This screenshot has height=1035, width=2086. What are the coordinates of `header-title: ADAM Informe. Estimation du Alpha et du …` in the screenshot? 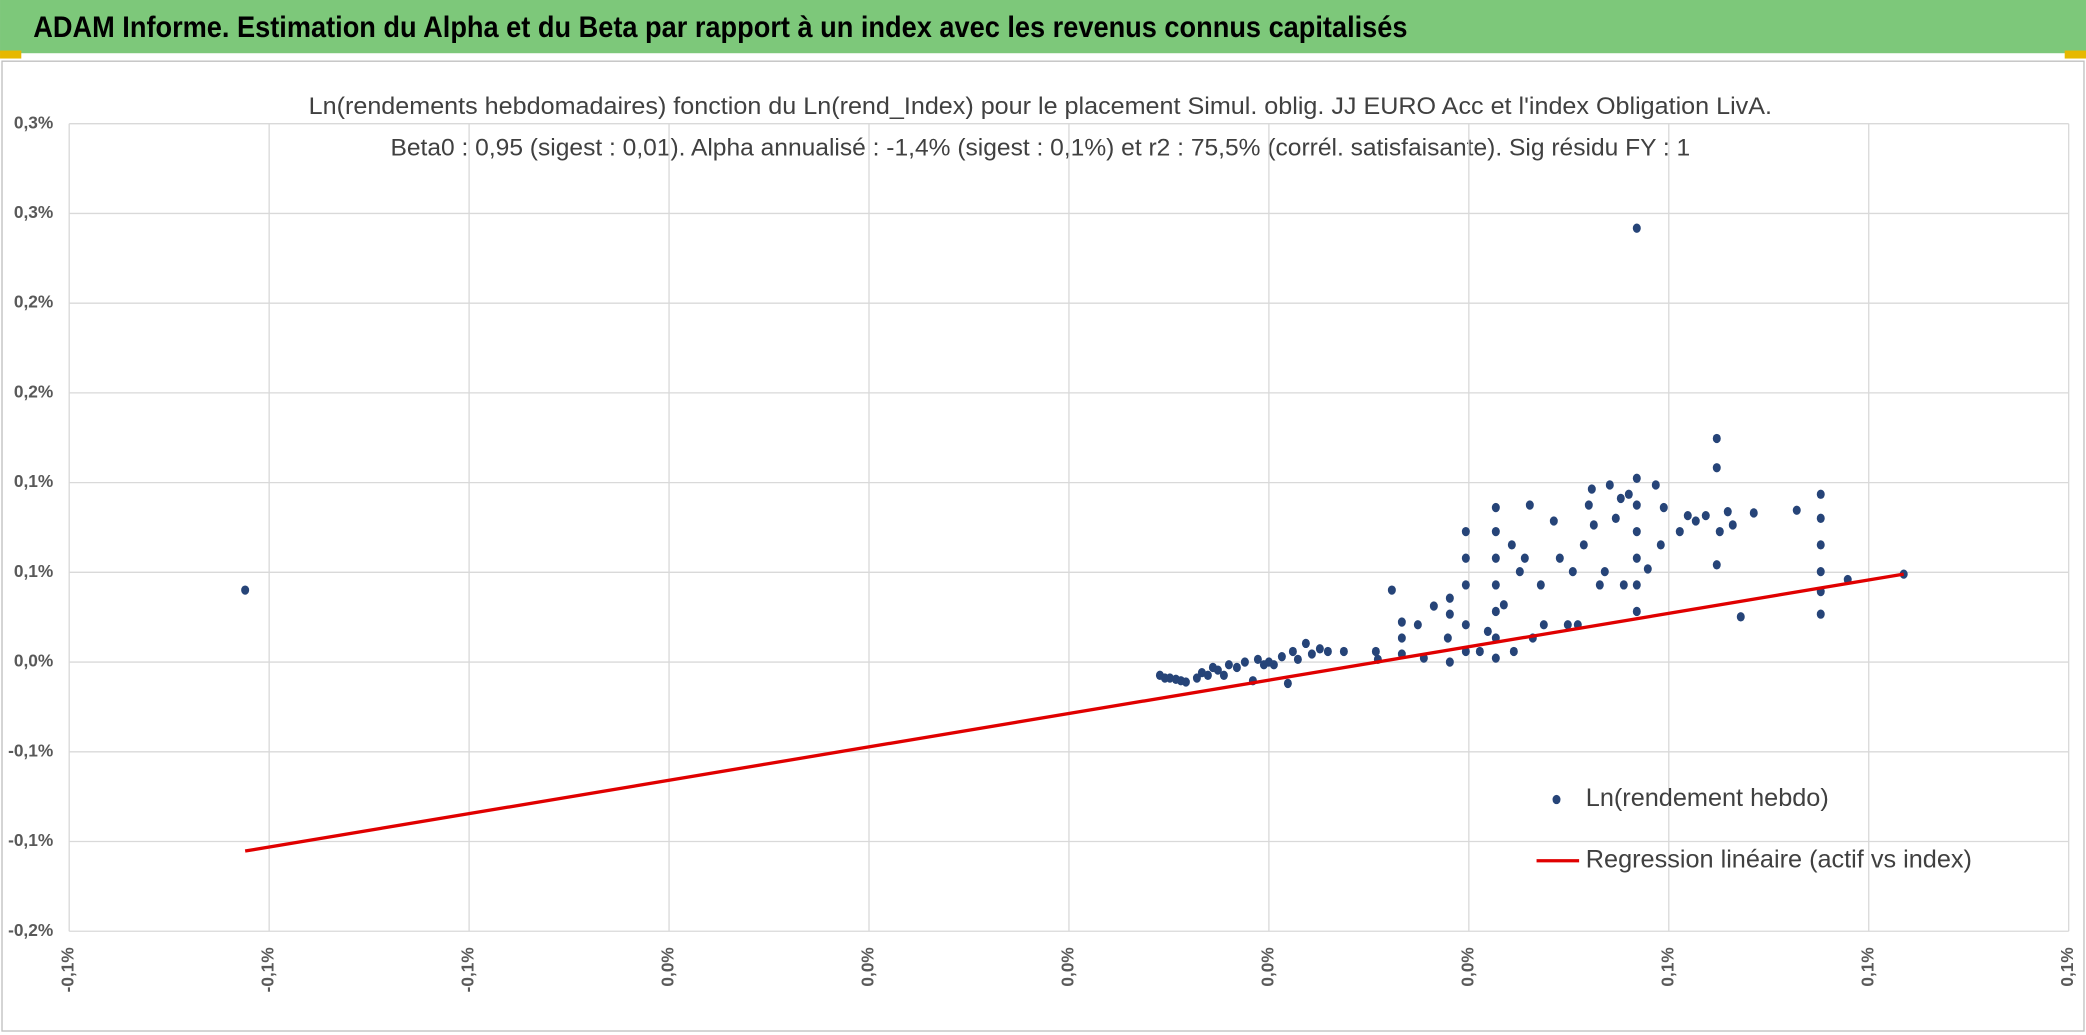 It's located at (720, 28).